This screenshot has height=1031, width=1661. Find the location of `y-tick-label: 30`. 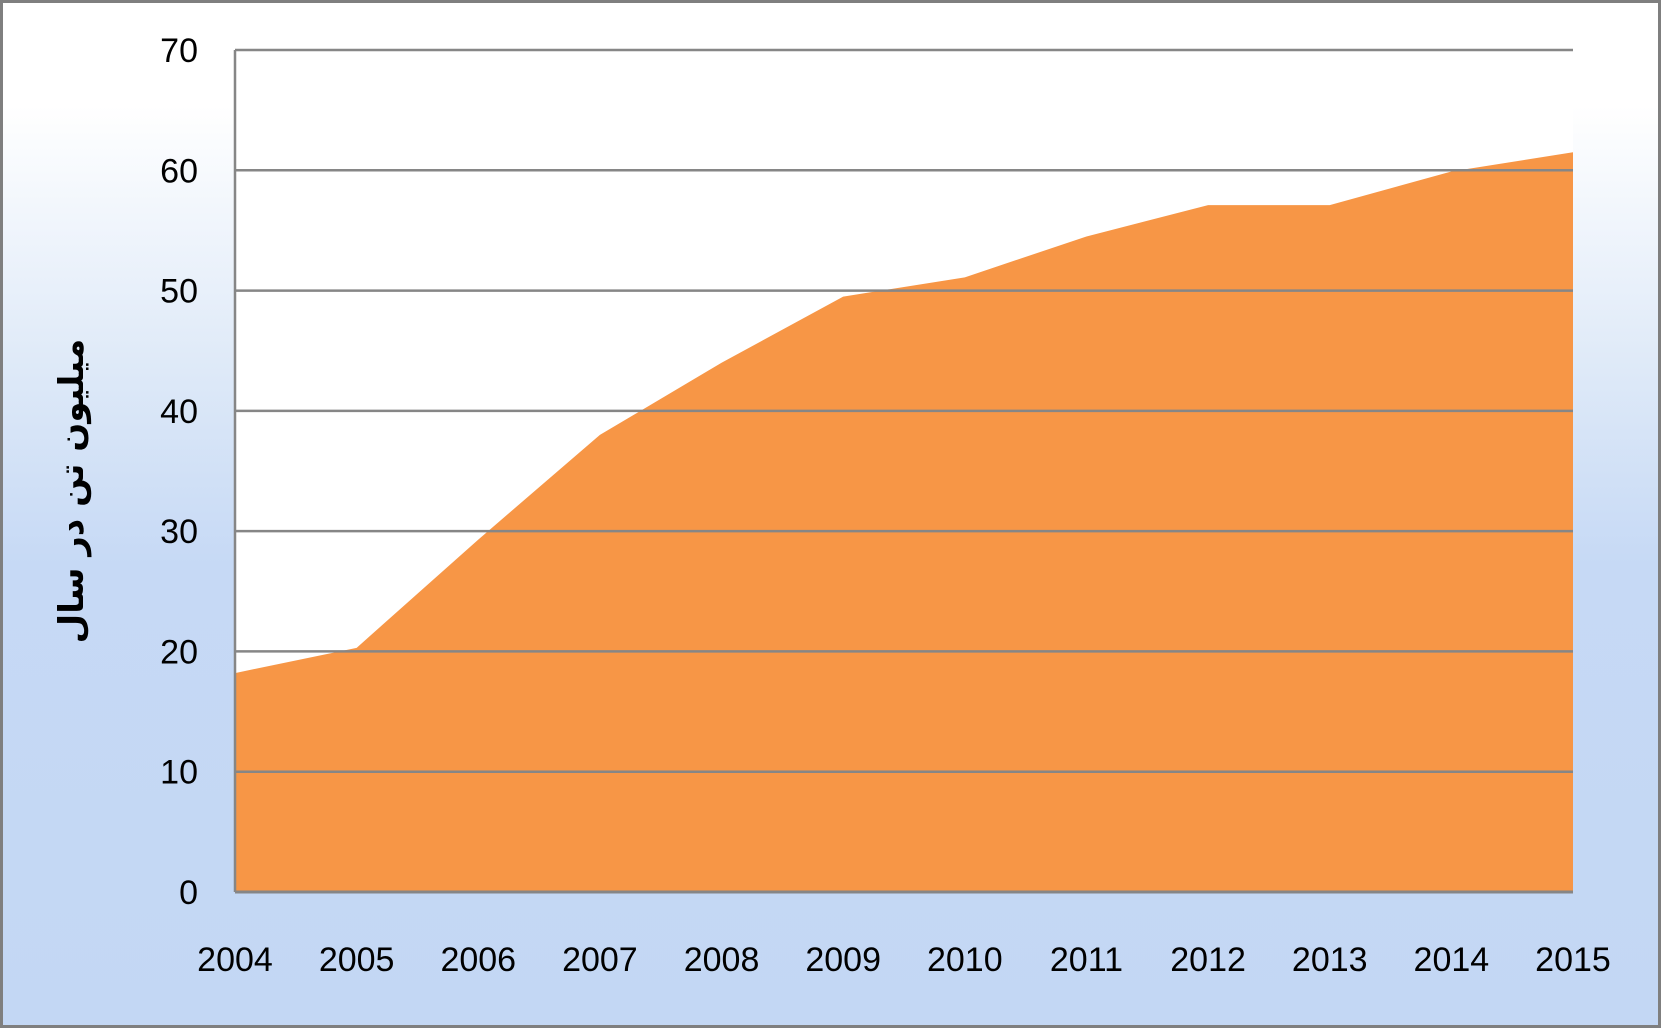

y-tick-label: 30 is located at coordinates (179, 532).